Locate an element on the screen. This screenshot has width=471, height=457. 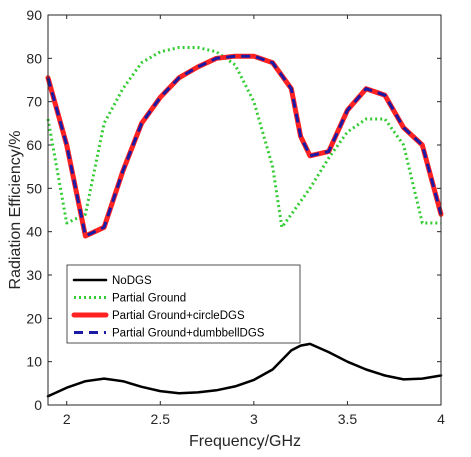
legend-box is located at coordinates (183, 304).